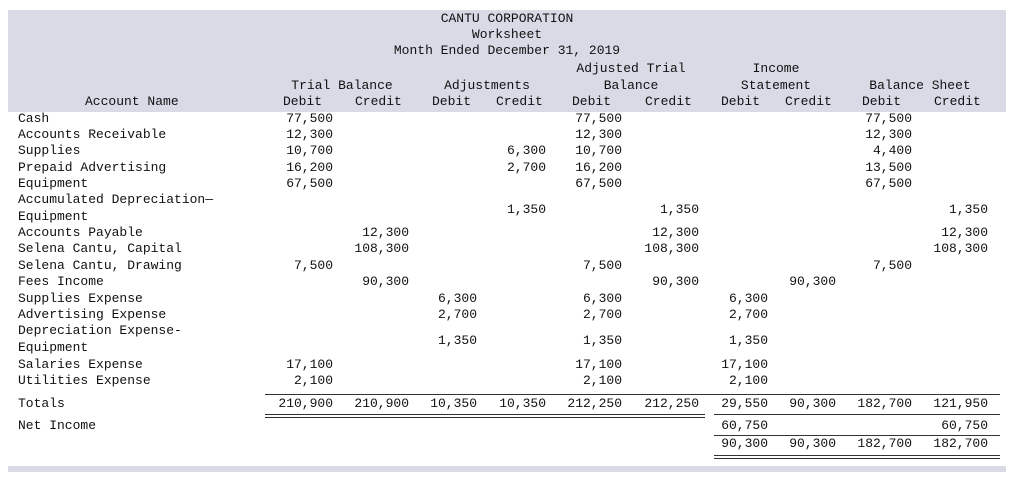 The height and width of the screenshot is (484, 1024). What do you see at coordinates (80, 298) in the screenshot?
I see `account-name: Supplies Expense` at bounding box center [80, 298].